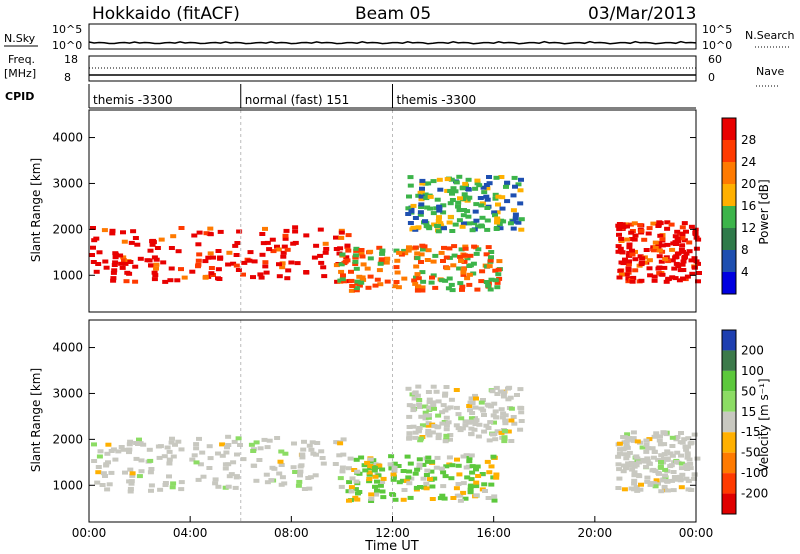 Image resolution: width=800 pixels, height=554 pixels. I want to click on station-title: Hokkaido (fitACF), so click(166, 14).